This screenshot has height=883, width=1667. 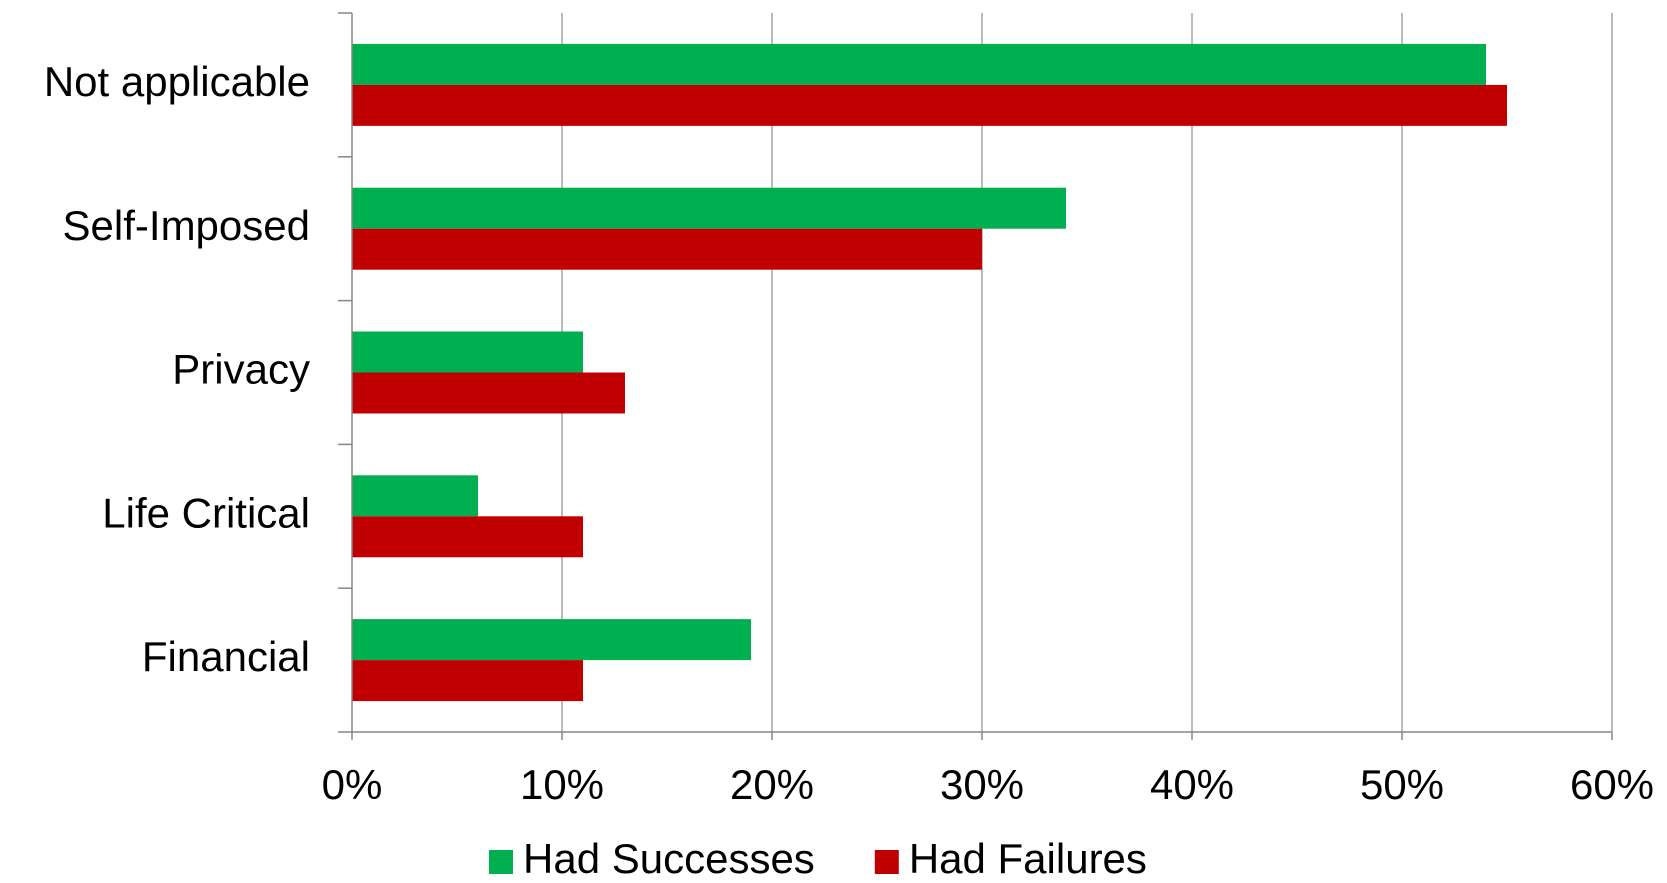 I want to click on legend-label: Had Successes, so click(x=669, y=858).